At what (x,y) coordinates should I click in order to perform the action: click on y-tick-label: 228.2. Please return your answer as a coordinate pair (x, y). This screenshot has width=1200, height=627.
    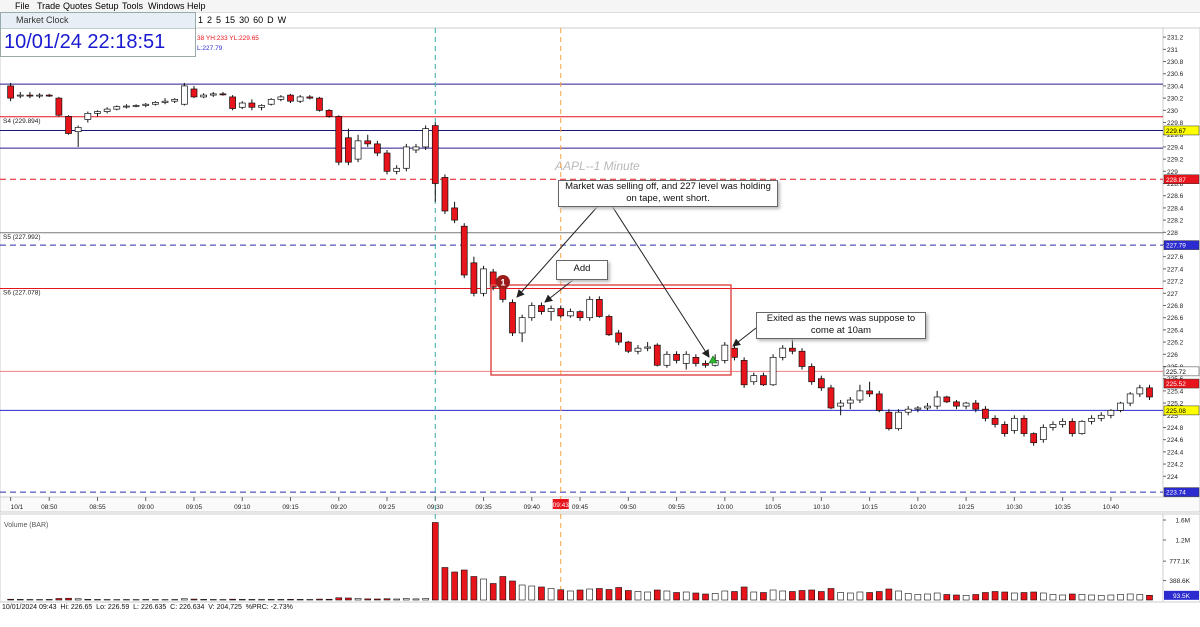
    Looking at the image, I should click on (1175, 221).